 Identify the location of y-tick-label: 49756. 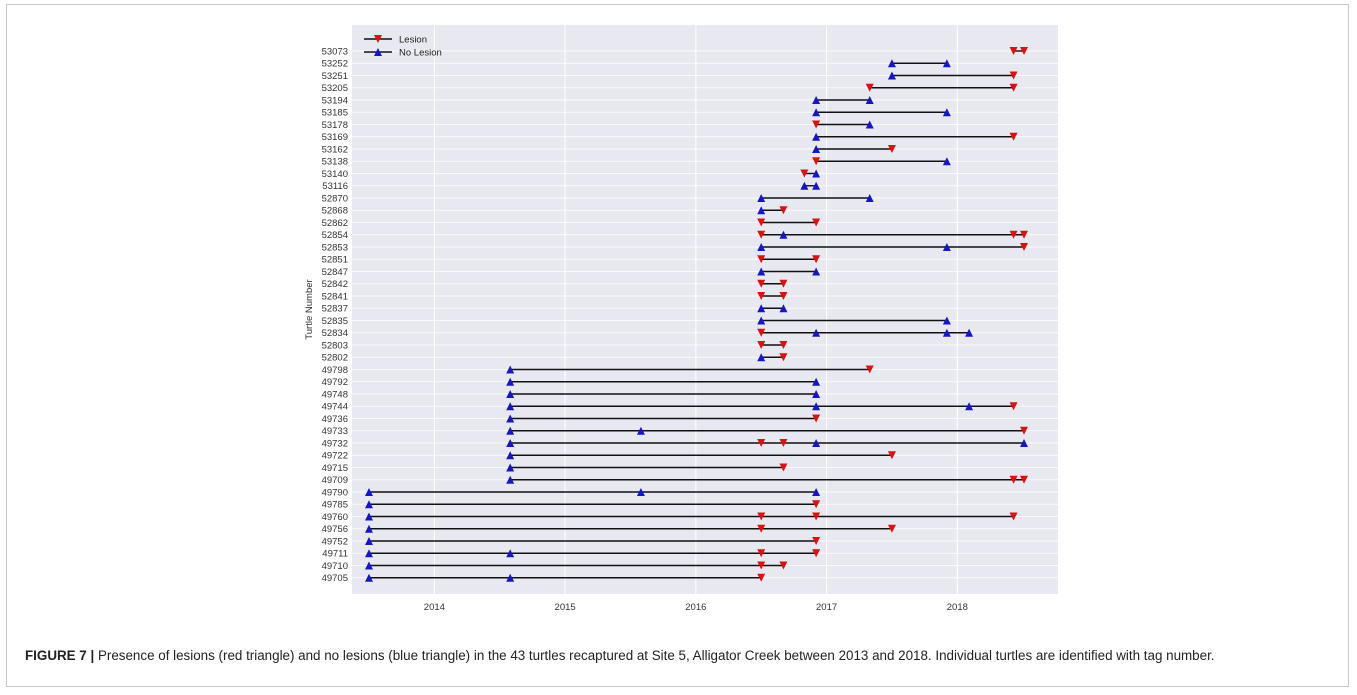
(335, 529).